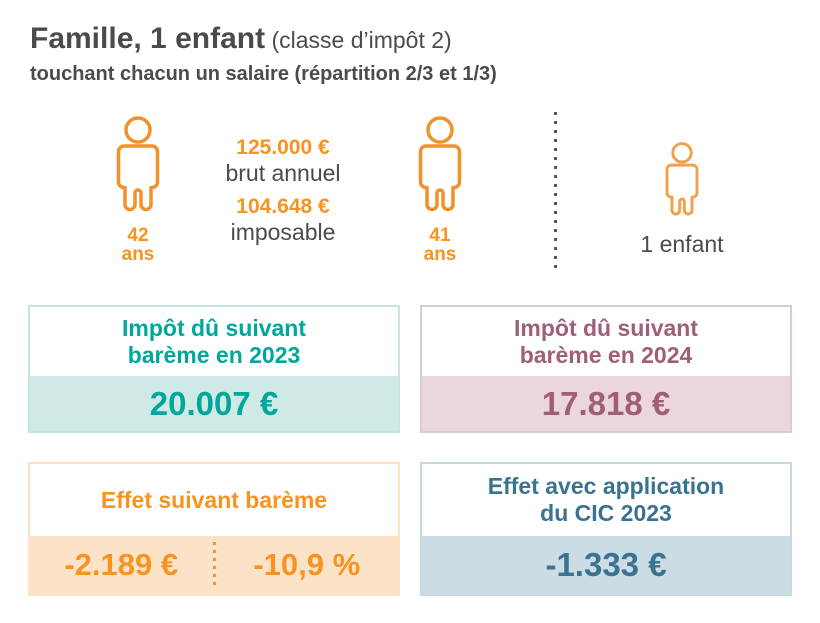  I want to click on gross-label: brut annuel, so click(283, 173).